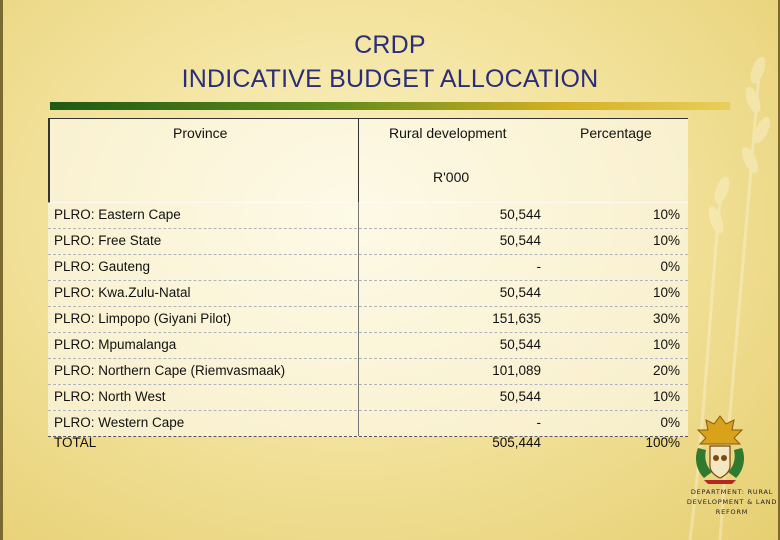  I want to click on title-line-2: INDICATIVE BUDGET ALLOCATION, so click(390, 79).